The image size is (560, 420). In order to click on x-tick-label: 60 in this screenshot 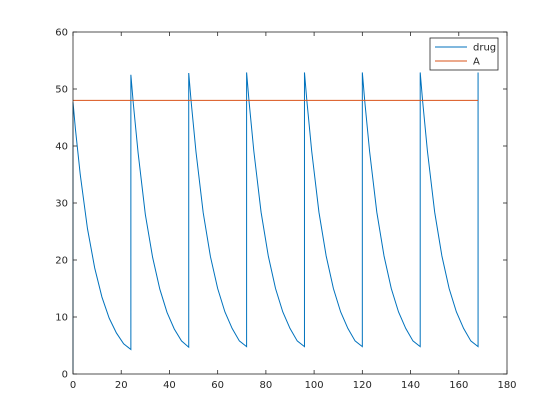, I will do `click(217, 385)`.